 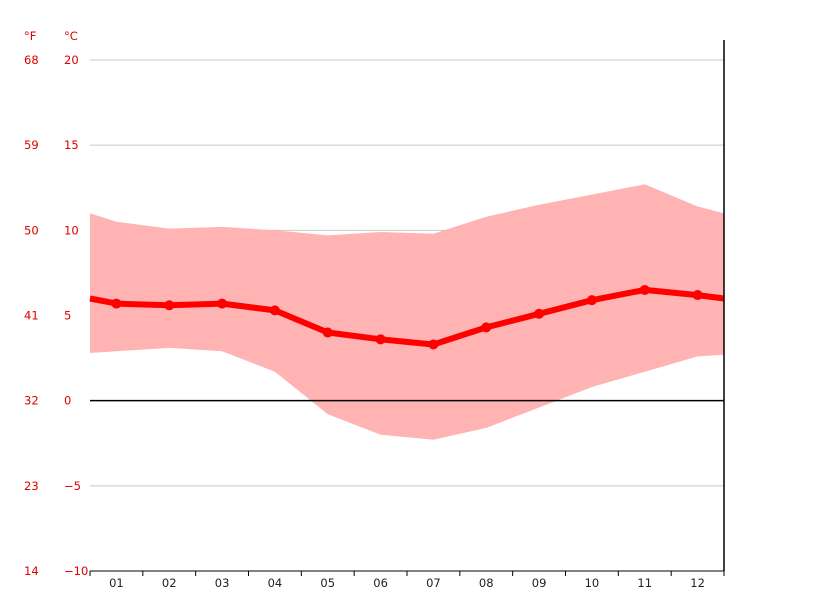 What do you see at coordinates (275, 583) in the screenshot?
I see `x-tick-label: 04` at bounding box center [275, 583].